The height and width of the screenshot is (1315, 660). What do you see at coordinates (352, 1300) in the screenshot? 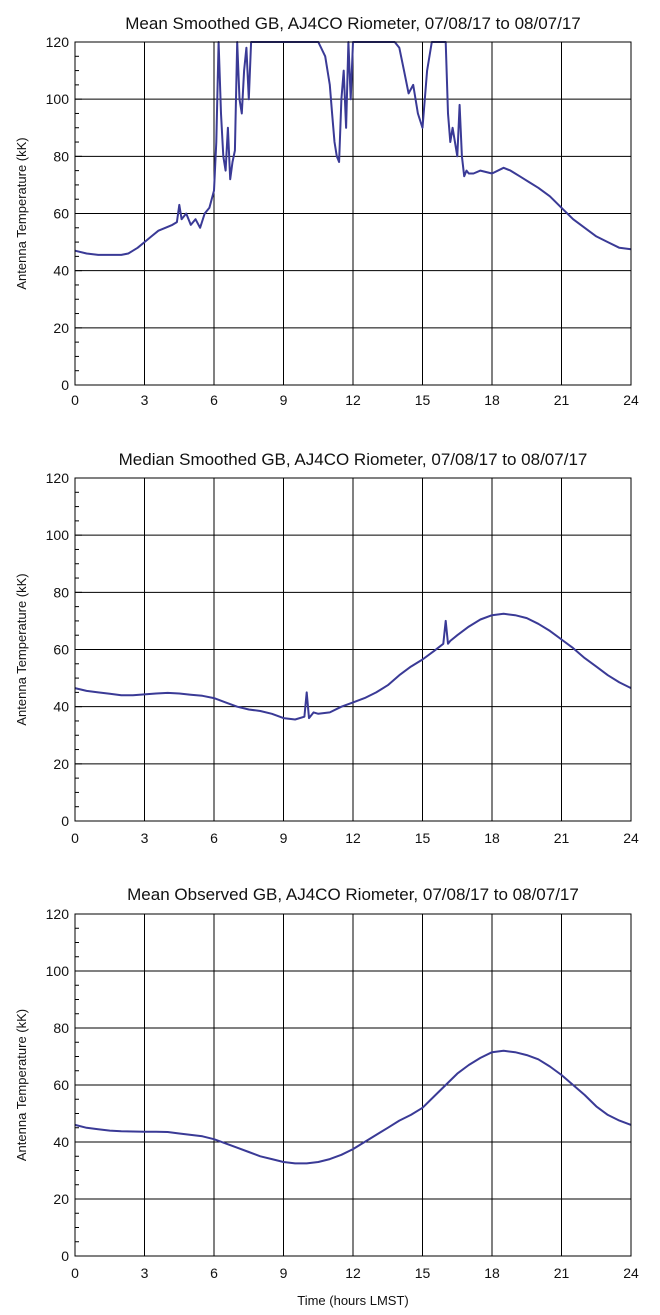
I see `x-axis-label: Time (hours LMST)` at bounding box center [352, 1300].